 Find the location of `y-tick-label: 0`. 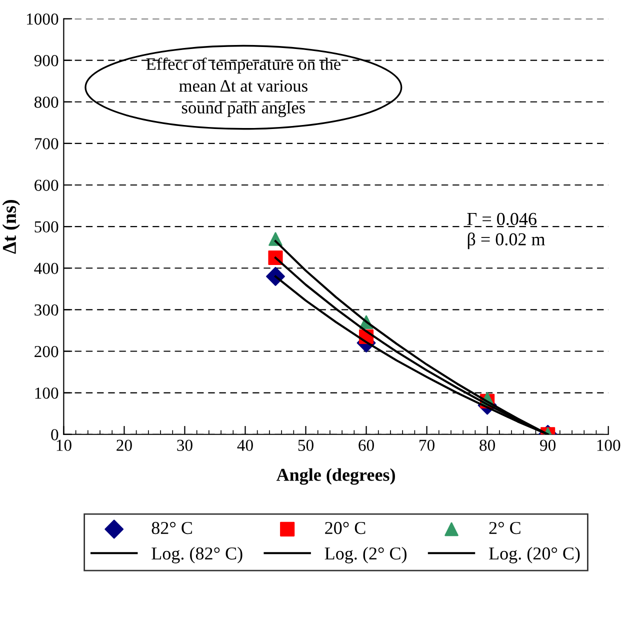

y-tick-label: 0 is located at coordinates (54, 434).